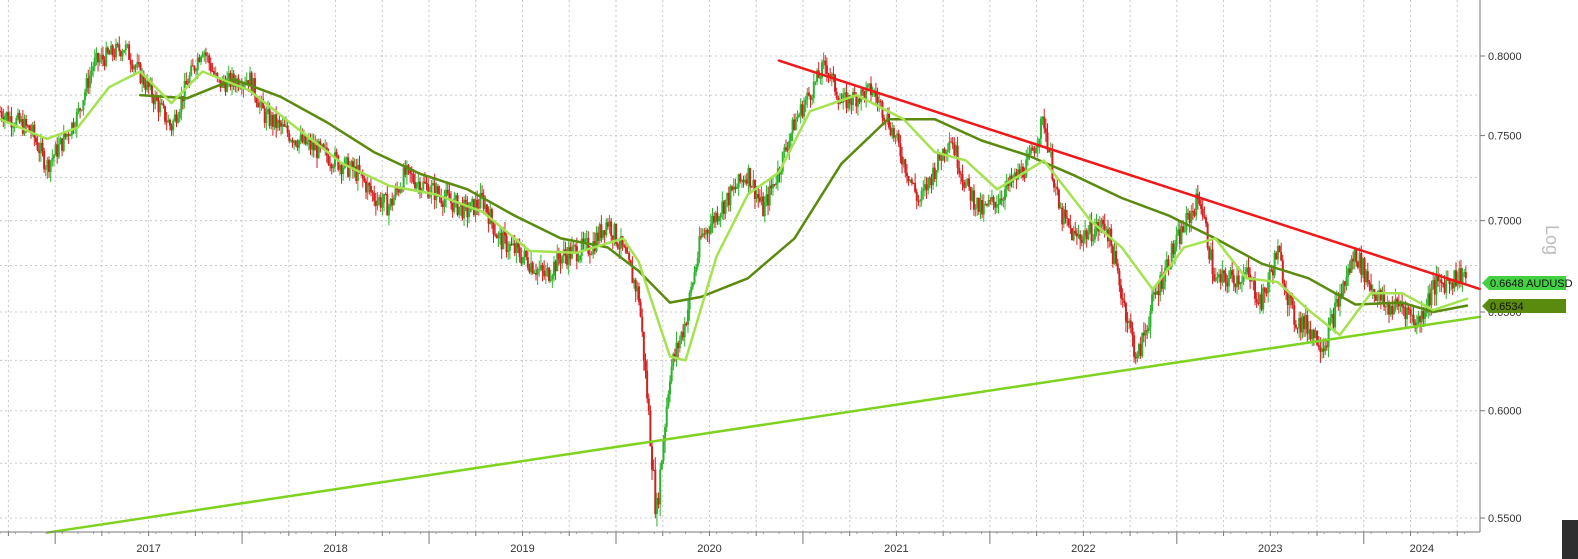  Describe the element at coordinates (1422, 549) in the screenshot. I see `x-tick-label: 2024` at that location.